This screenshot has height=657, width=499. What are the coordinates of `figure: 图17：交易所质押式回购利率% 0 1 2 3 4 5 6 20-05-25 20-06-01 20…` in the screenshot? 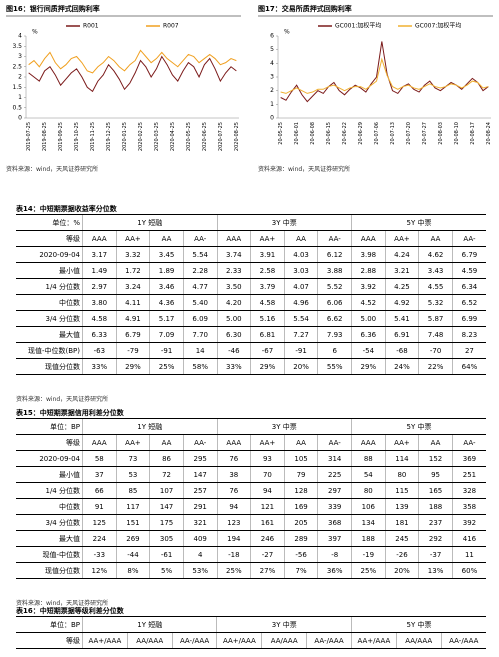 It's located at (374, 81).